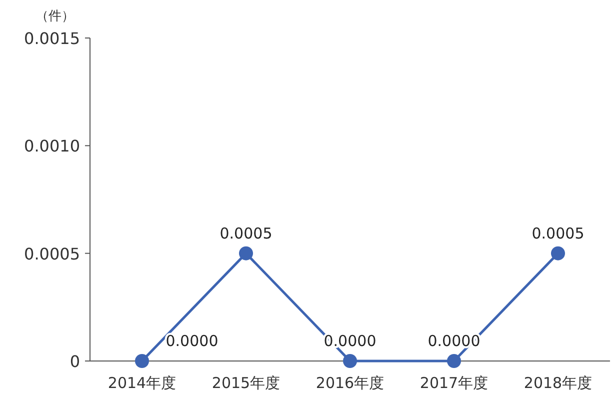 This screenshot has height=401, width=611. I want to click on x-tick-label: 2014年度, so click(142, 383).